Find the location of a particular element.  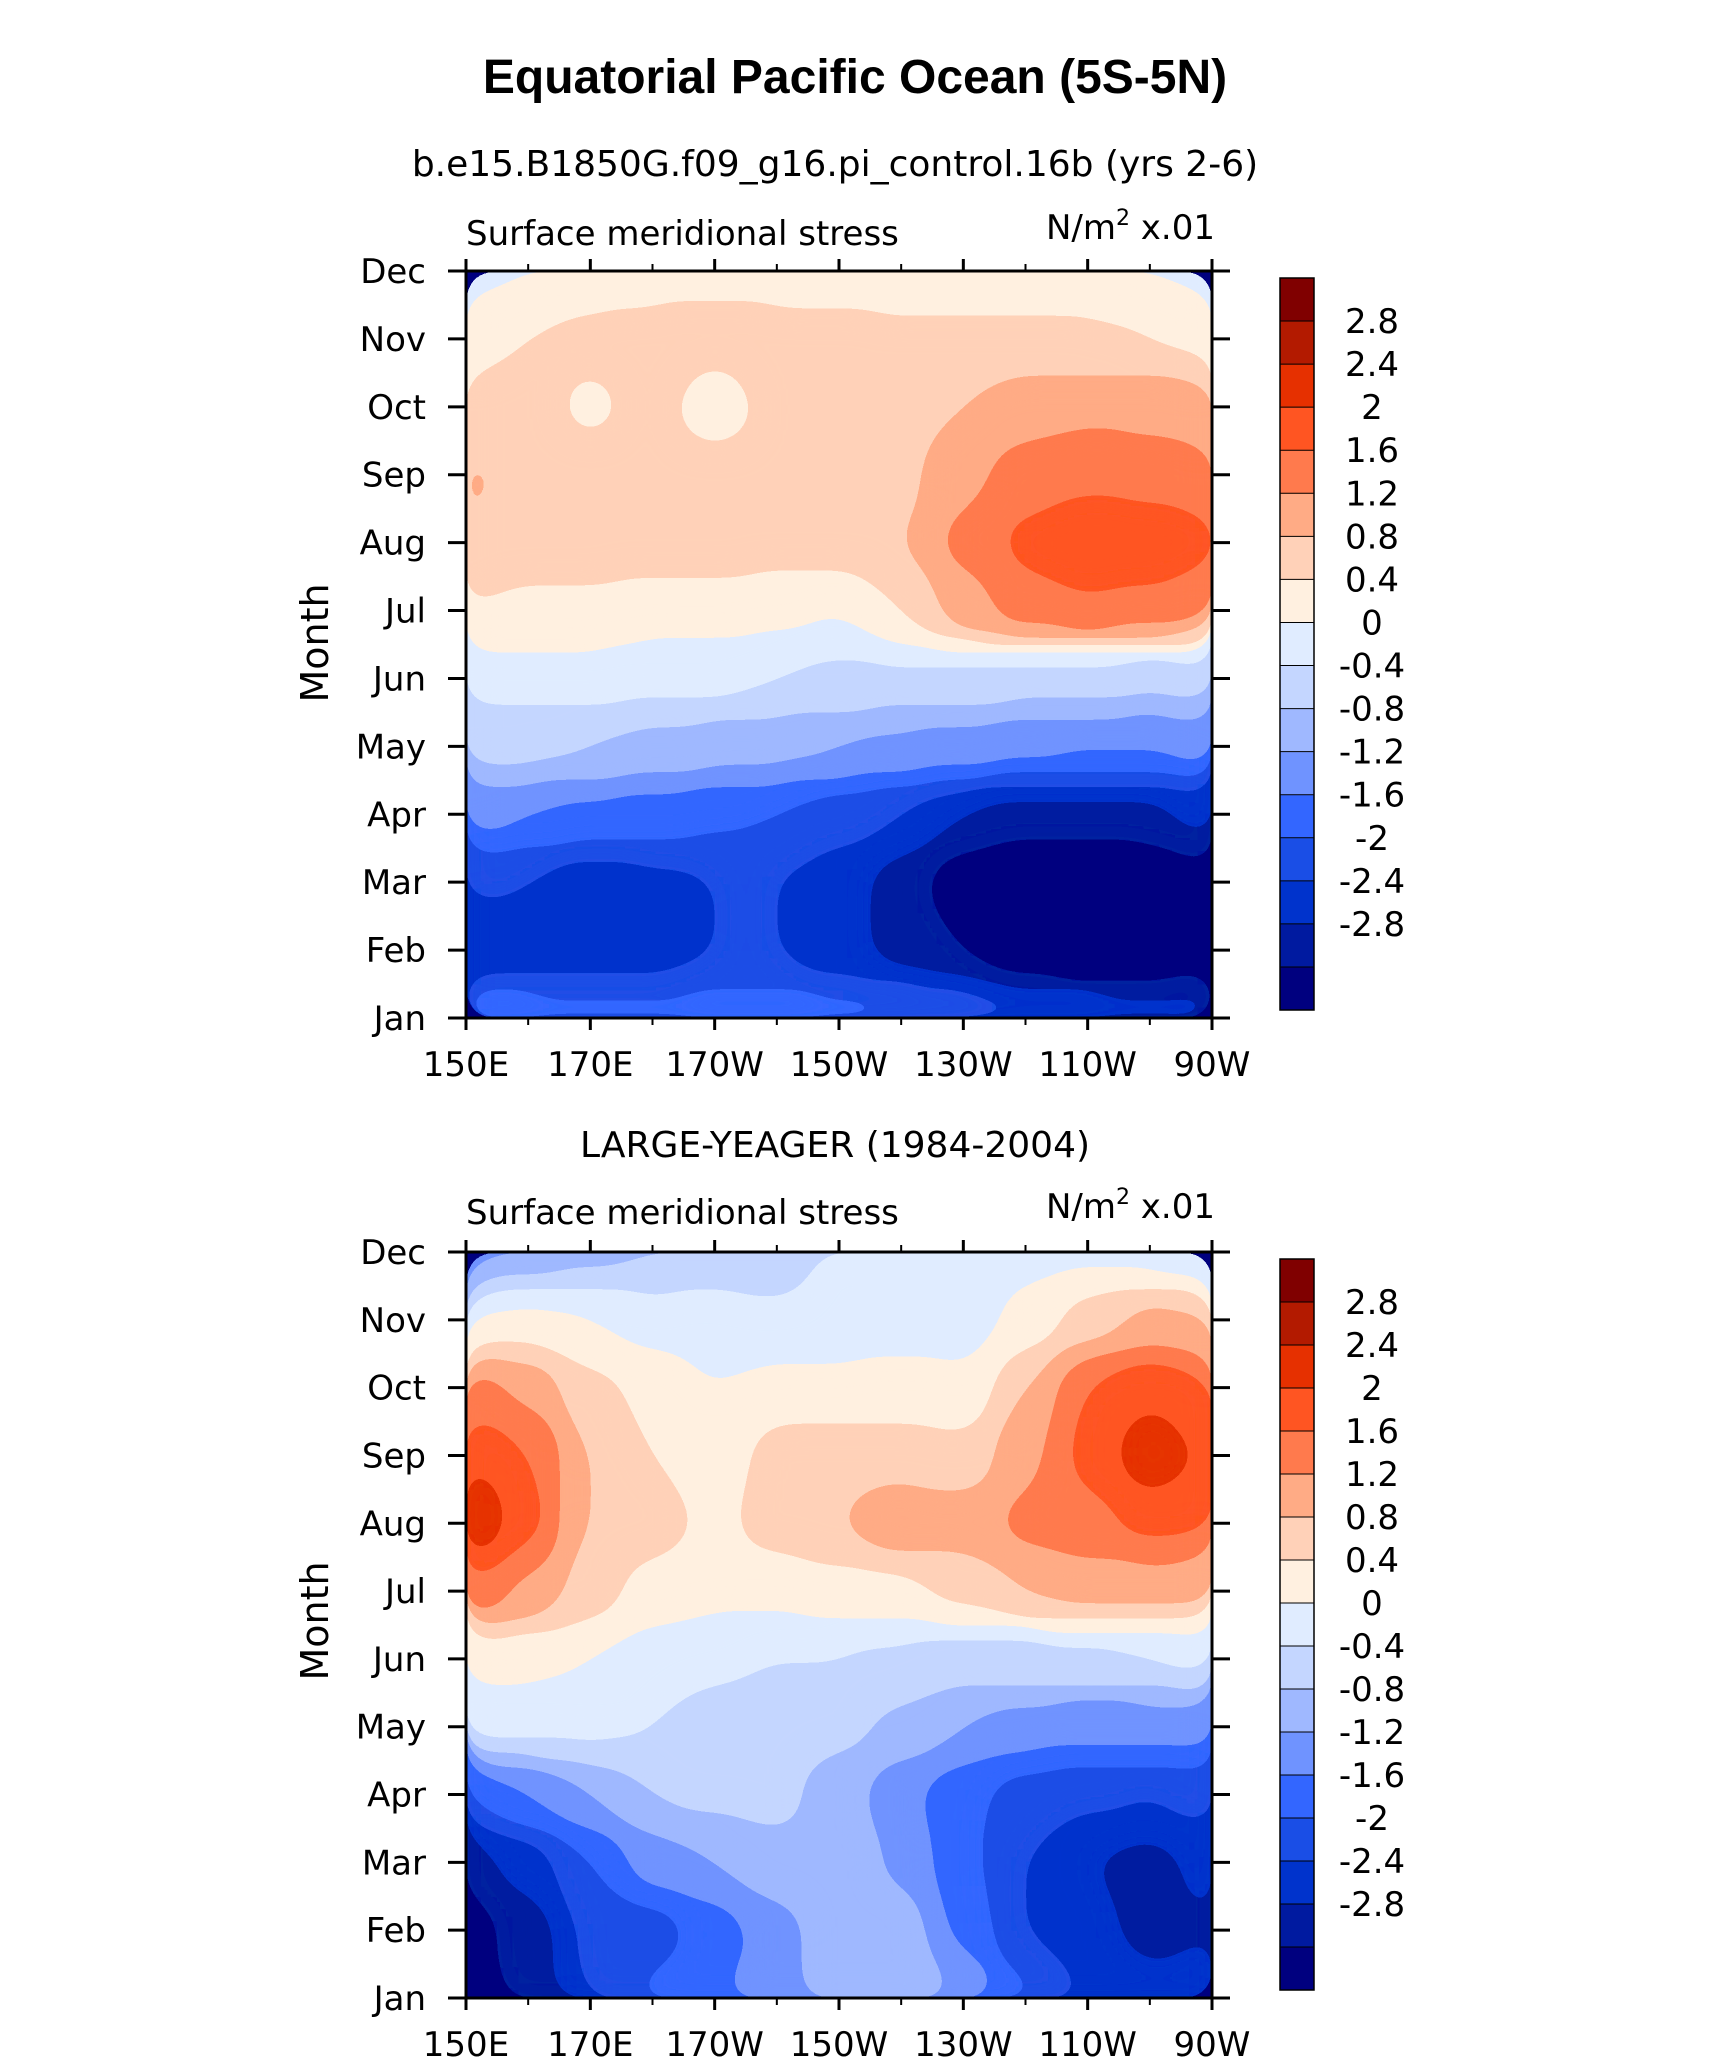

y-tick-label: Apr is located at coordinates (396, 1796).